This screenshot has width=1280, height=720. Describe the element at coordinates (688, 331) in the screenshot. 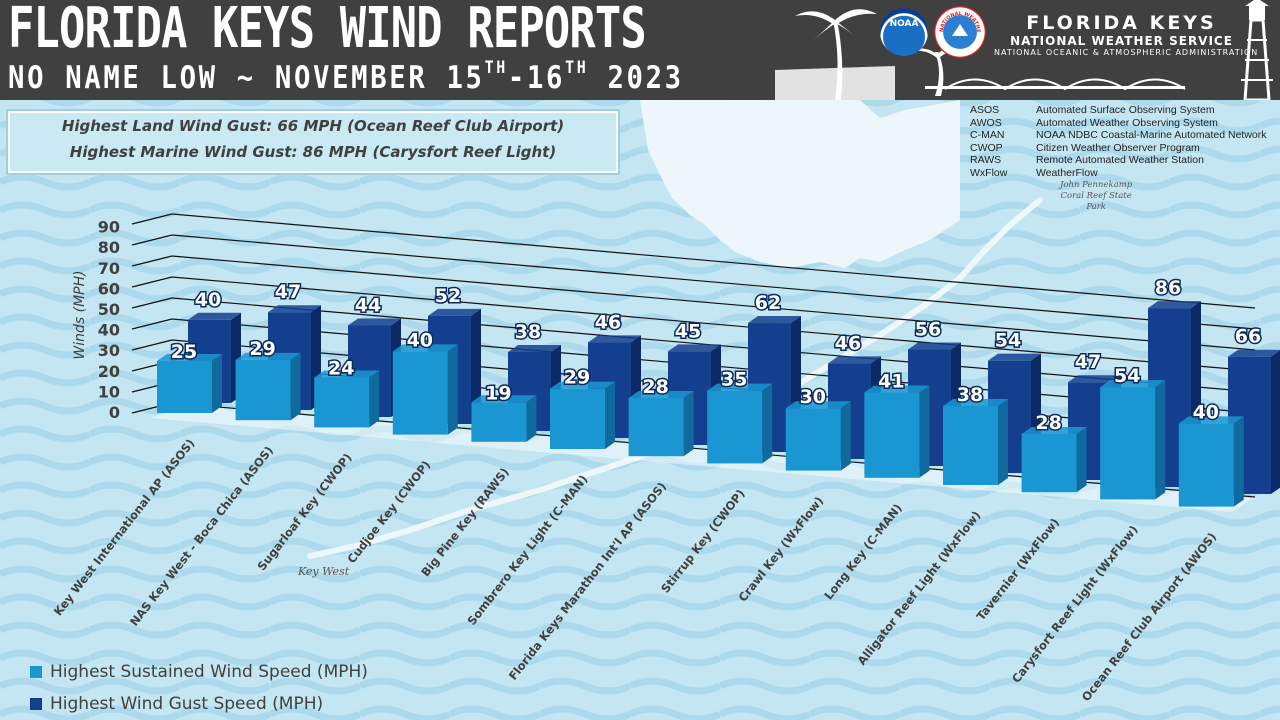

I see `gust-value-label: 45` at that location.